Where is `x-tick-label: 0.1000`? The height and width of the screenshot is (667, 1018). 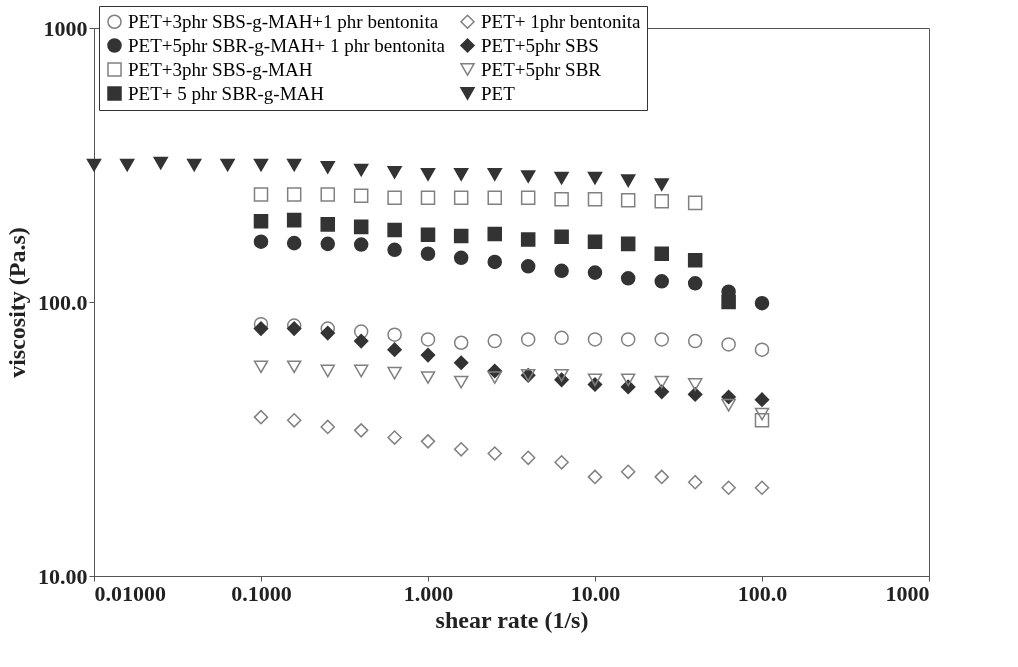
x-tick-label: 0.1000 is located at coordinates (261, 593).